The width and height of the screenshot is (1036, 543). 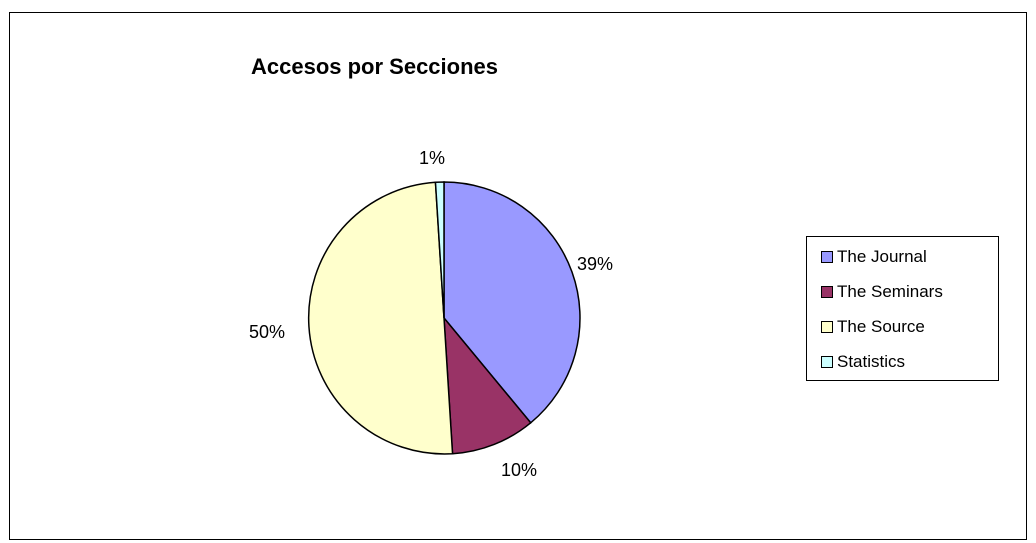 I want to click on pie-slice-the-journal, so click(x=512, y=302).